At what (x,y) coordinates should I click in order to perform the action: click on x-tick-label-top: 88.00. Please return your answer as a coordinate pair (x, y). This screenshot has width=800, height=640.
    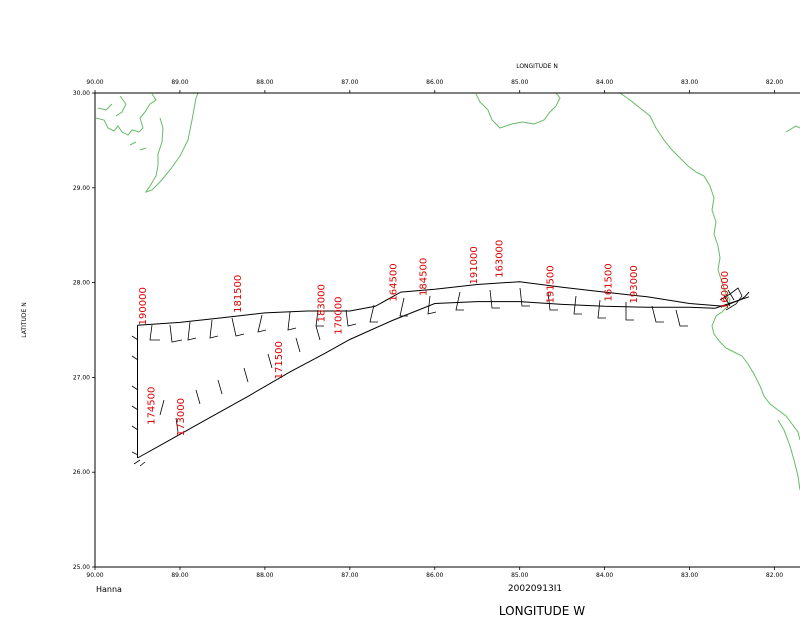
    Looking at the image, I should click on (264, 82).